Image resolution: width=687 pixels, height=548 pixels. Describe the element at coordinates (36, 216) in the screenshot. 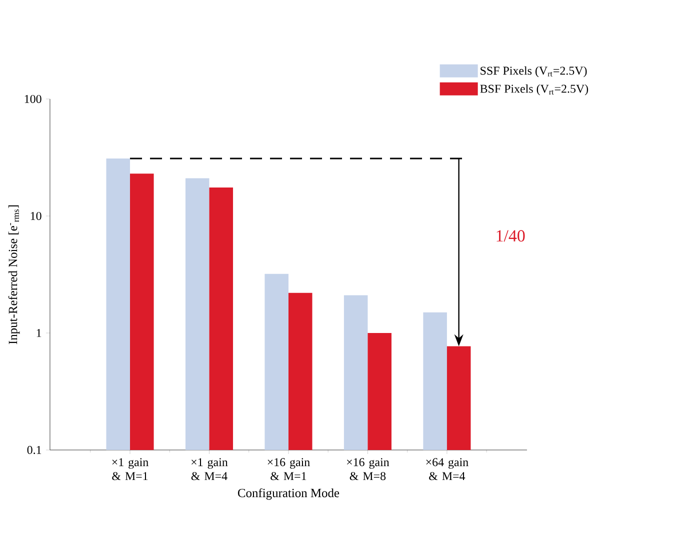

I see `y-tick-label: 10` at that location.